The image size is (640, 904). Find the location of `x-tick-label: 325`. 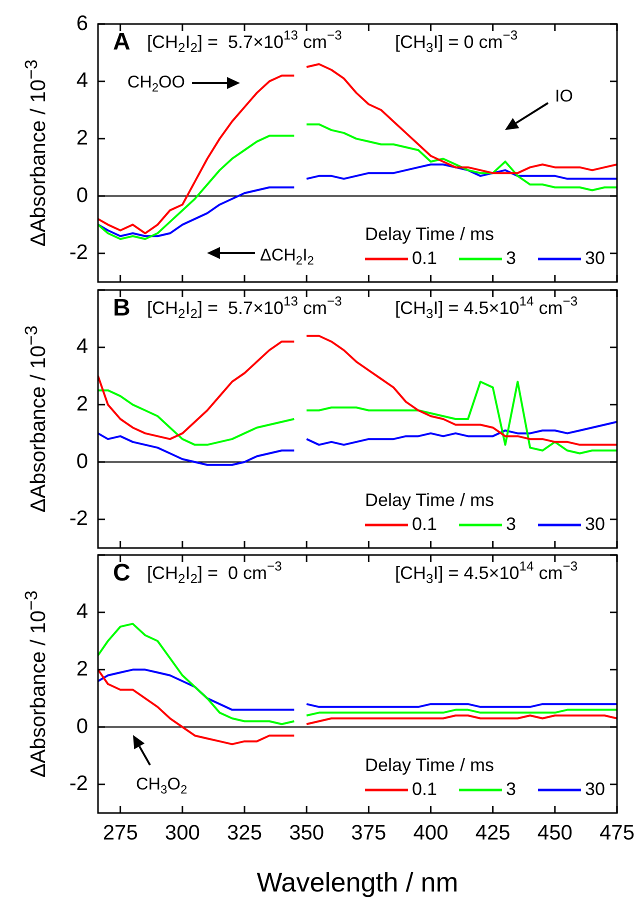

x-tick-label: 325 is located at coordinates (244, 832).